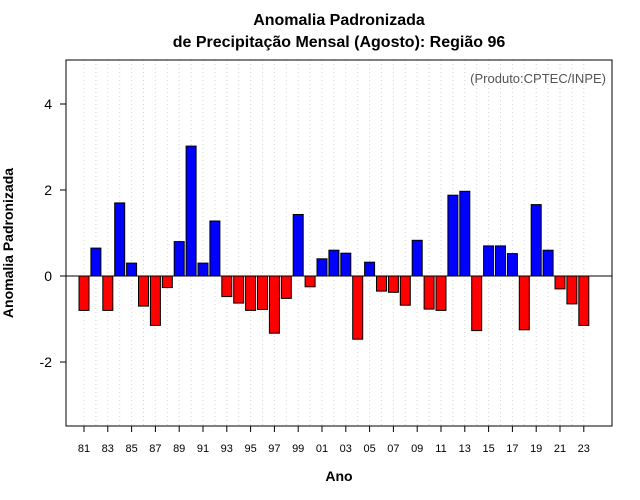 This screenshot has width=640, height=500. I want to click on x-tick-label-97: 97, so click(274, 449).